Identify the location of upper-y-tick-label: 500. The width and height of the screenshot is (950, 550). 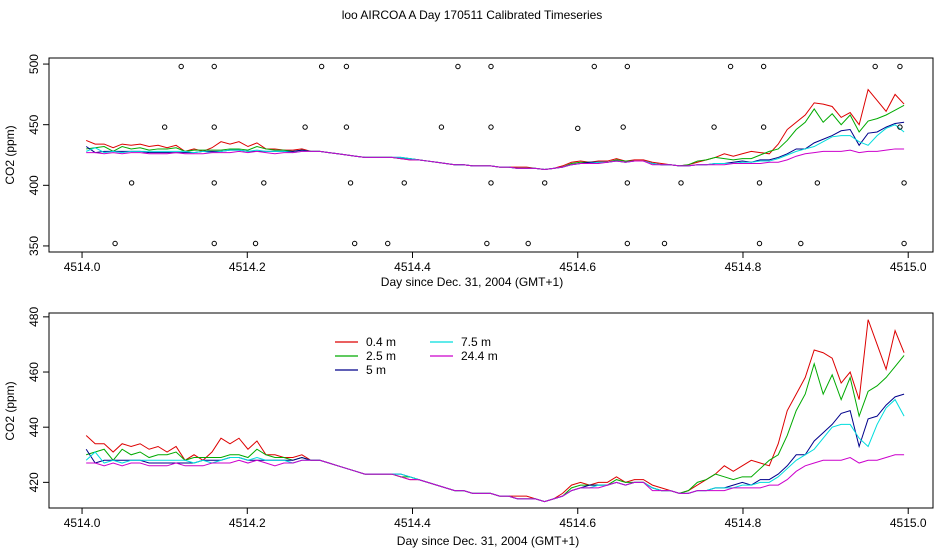
(34, 64).